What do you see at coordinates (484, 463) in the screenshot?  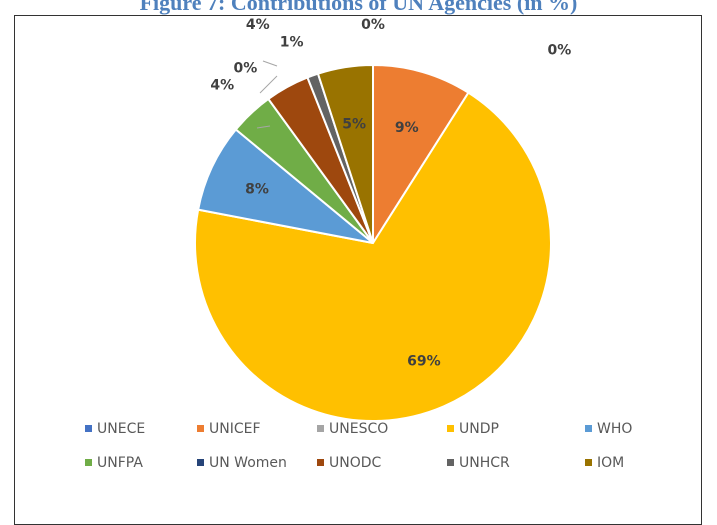 I see `legend-label-unhcr: UNHCR` at bounding box center [484, 463].